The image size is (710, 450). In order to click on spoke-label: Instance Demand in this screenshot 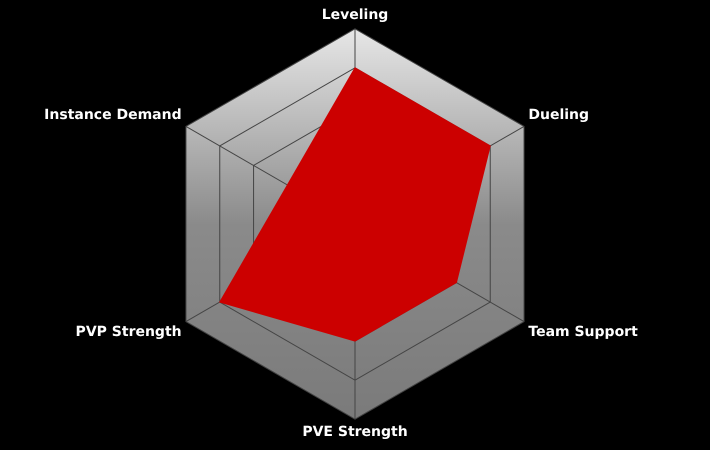, I will do `click(113, 115)`.